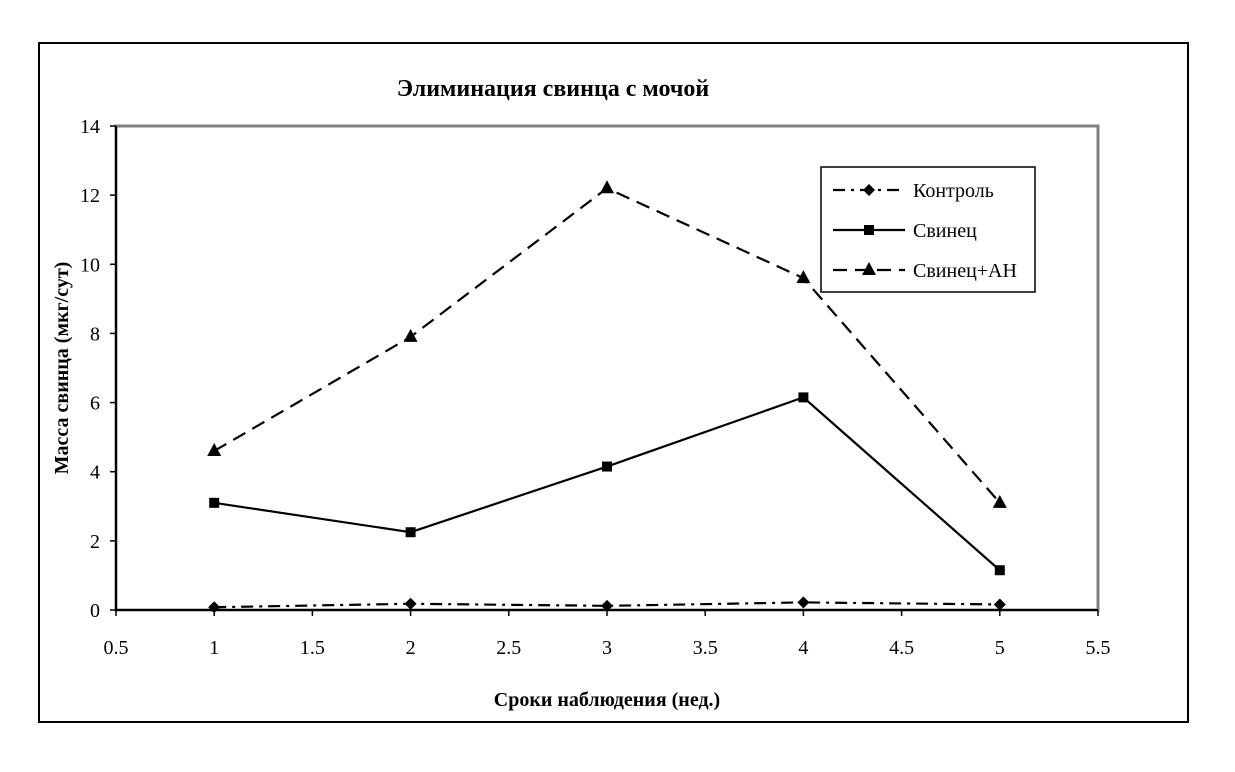 This screenshot has width=1235, height=772. I want to click on legend-label: Свинец, so click(945, 231).